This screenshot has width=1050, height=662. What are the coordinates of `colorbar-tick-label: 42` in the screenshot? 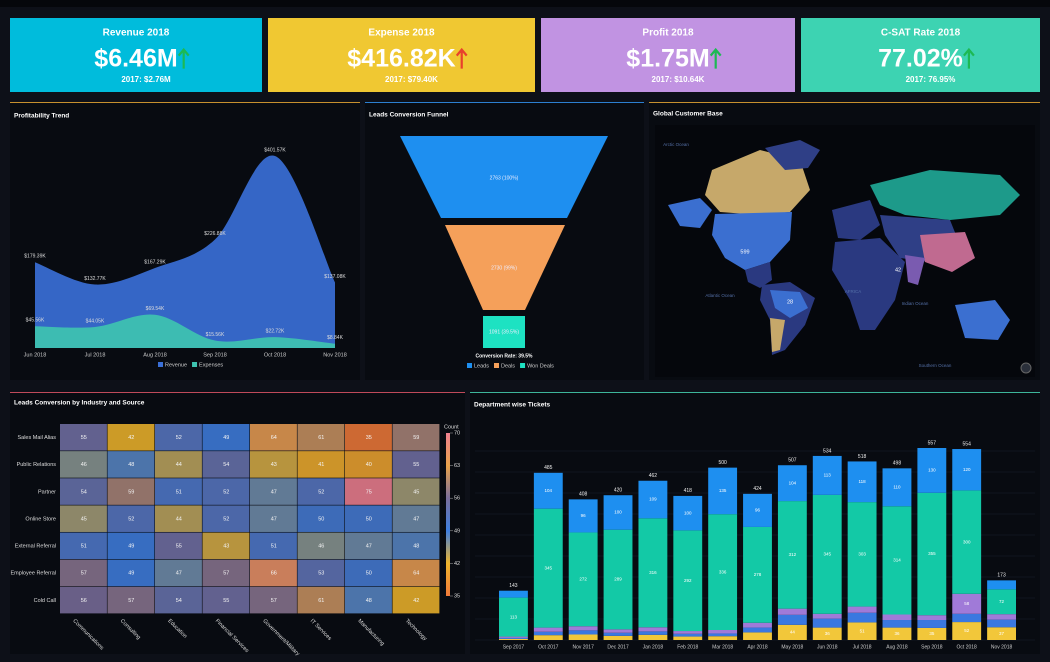 It's located at (457, 564).